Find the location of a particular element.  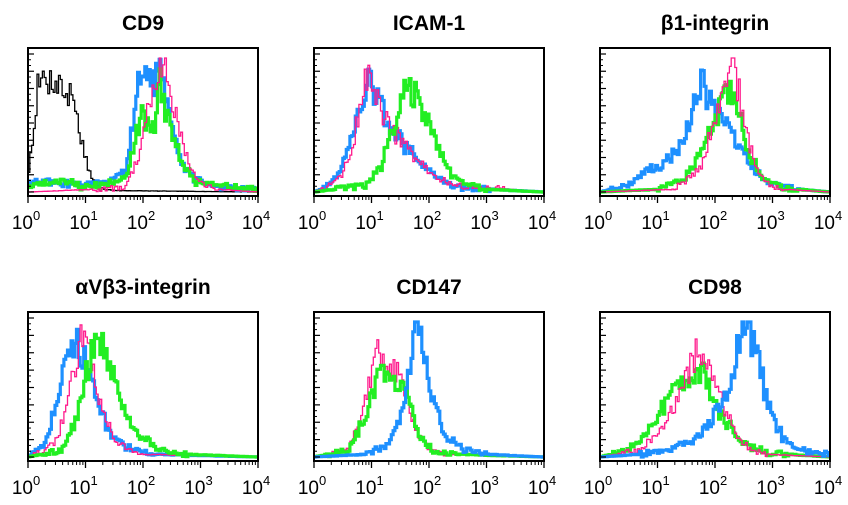

histogram-panel: CD147 100 10¹ 10² 10³ 10⁴ is located at coordinates (427, 387).